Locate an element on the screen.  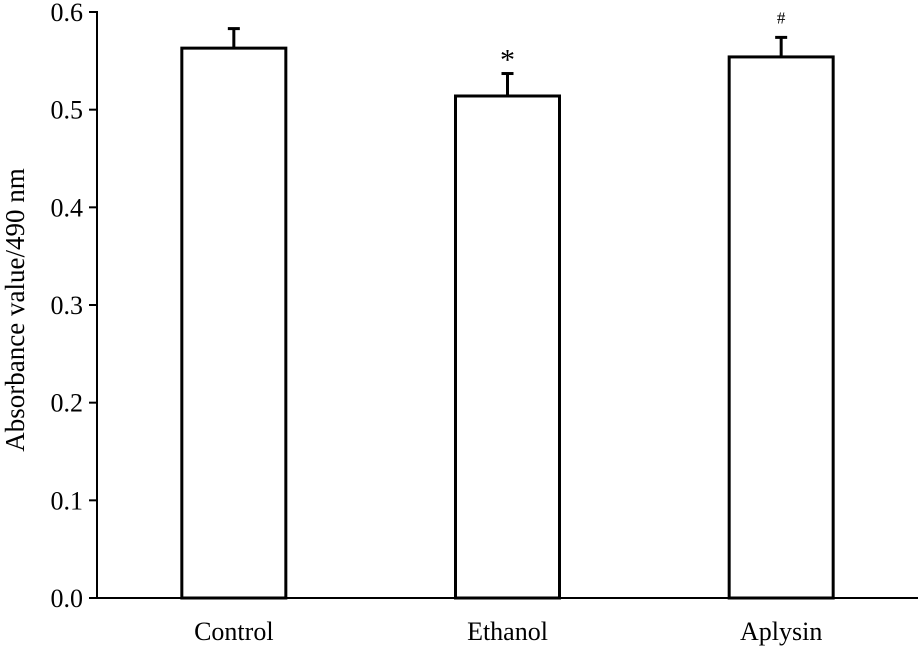
x-tick-label: Aplysin is located at coordinates (781, 631).